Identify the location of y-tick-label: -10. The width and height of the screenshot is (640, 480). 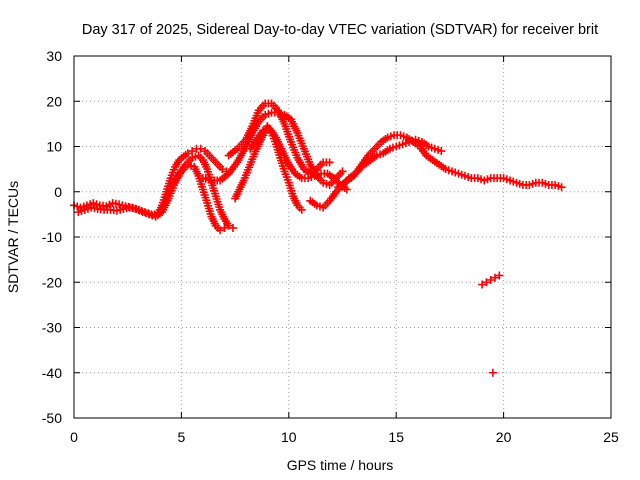
(52, 237).